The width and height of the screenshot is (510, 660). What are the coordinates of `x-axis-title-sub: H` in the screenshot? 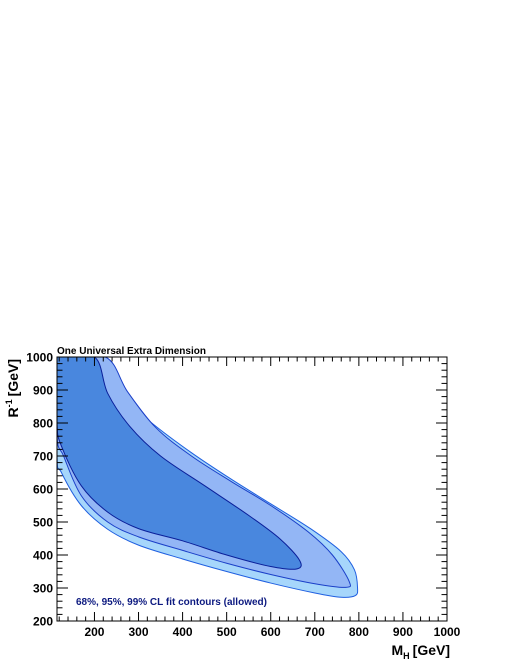 It's located at (406, 655).